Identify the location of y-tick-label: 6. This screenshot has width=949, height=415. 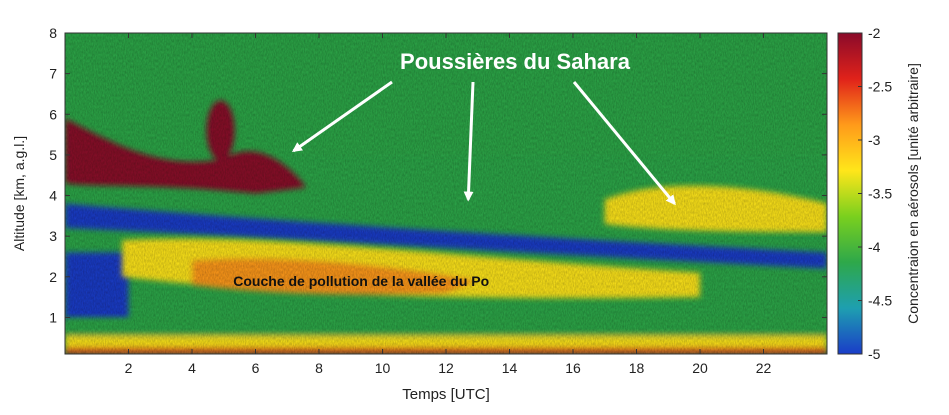
(53, 114).